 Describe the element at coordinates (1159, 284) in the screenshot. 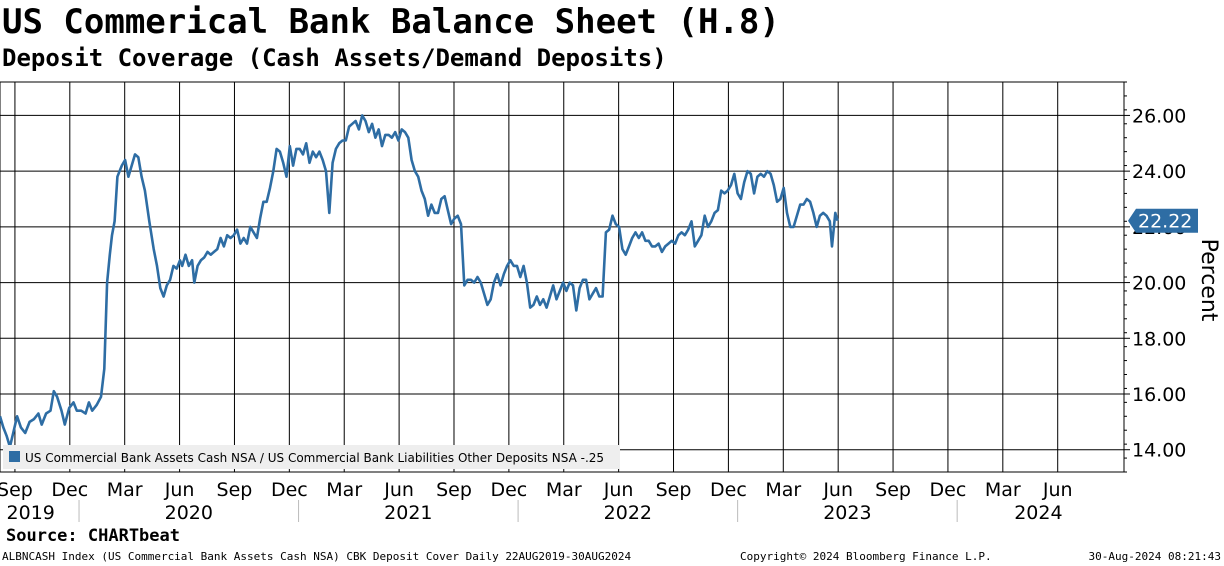

I see `y-tick-label: 20.00` at that location.